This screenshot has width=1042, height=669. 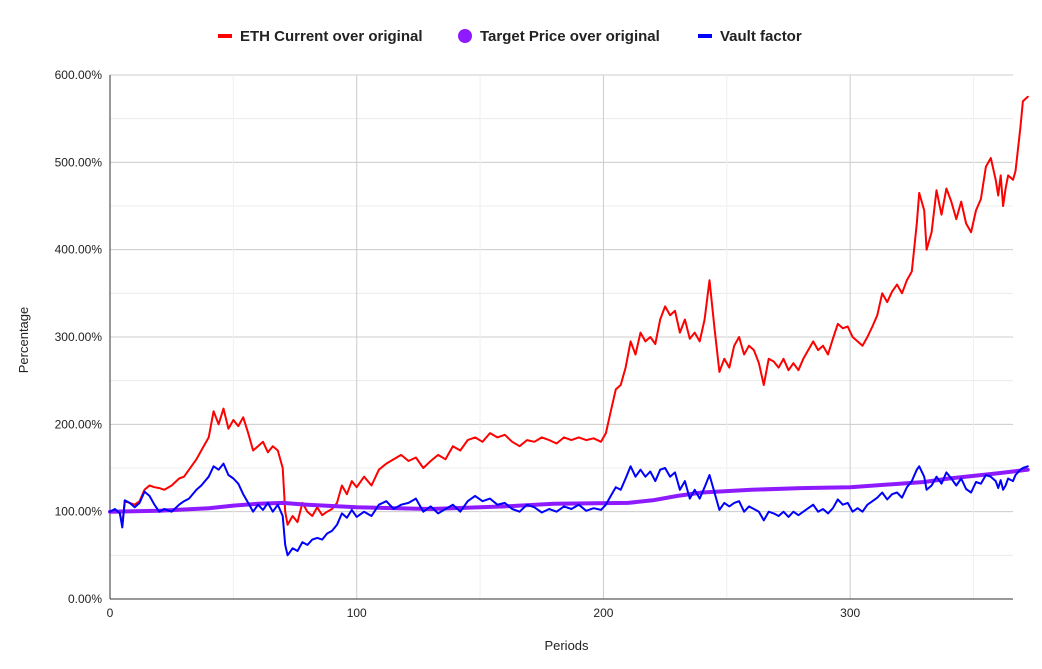 What do you see at coordinates (566, 645) in the screenshot?
I see `x-axis-title: Periods` at bounding box center [566, 645].